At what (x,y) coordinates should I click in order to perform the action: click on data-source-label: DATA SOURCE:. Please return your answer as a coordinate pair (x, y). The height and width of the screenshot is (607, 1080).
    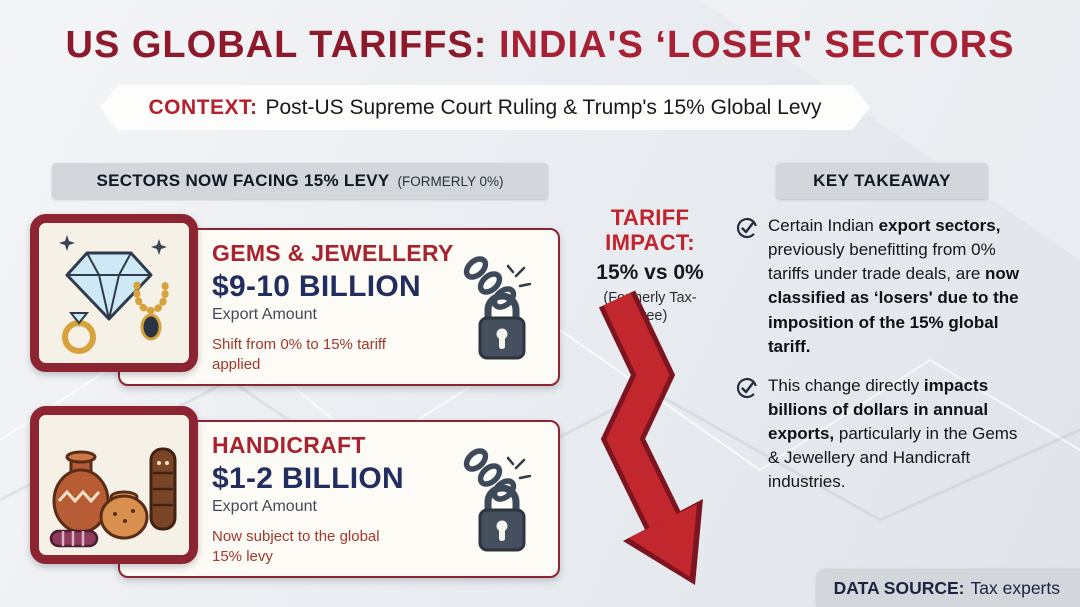
    Looking at the image, I should click on (899, 588).